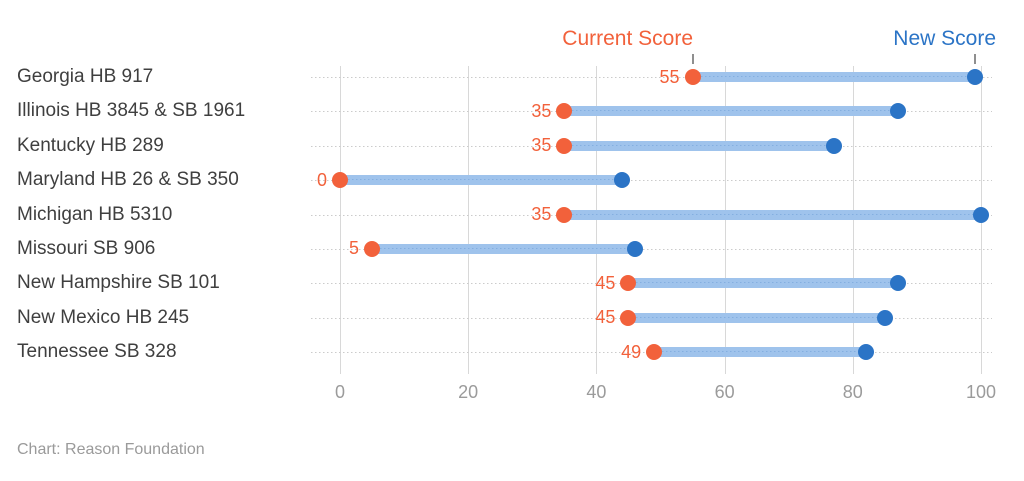  What do you see at coordinates (631, 351) in the screenshot?
I see `current-score-value-label: 49` at bounding box center [631, 351].